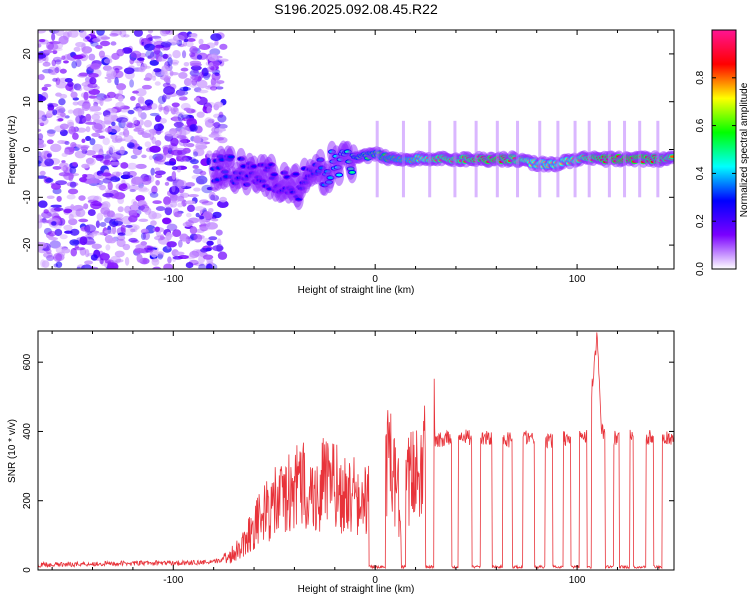 The width and height of the screenshot is (750, 600). I want to click on x-tick-label: 100, so click(577, 580).